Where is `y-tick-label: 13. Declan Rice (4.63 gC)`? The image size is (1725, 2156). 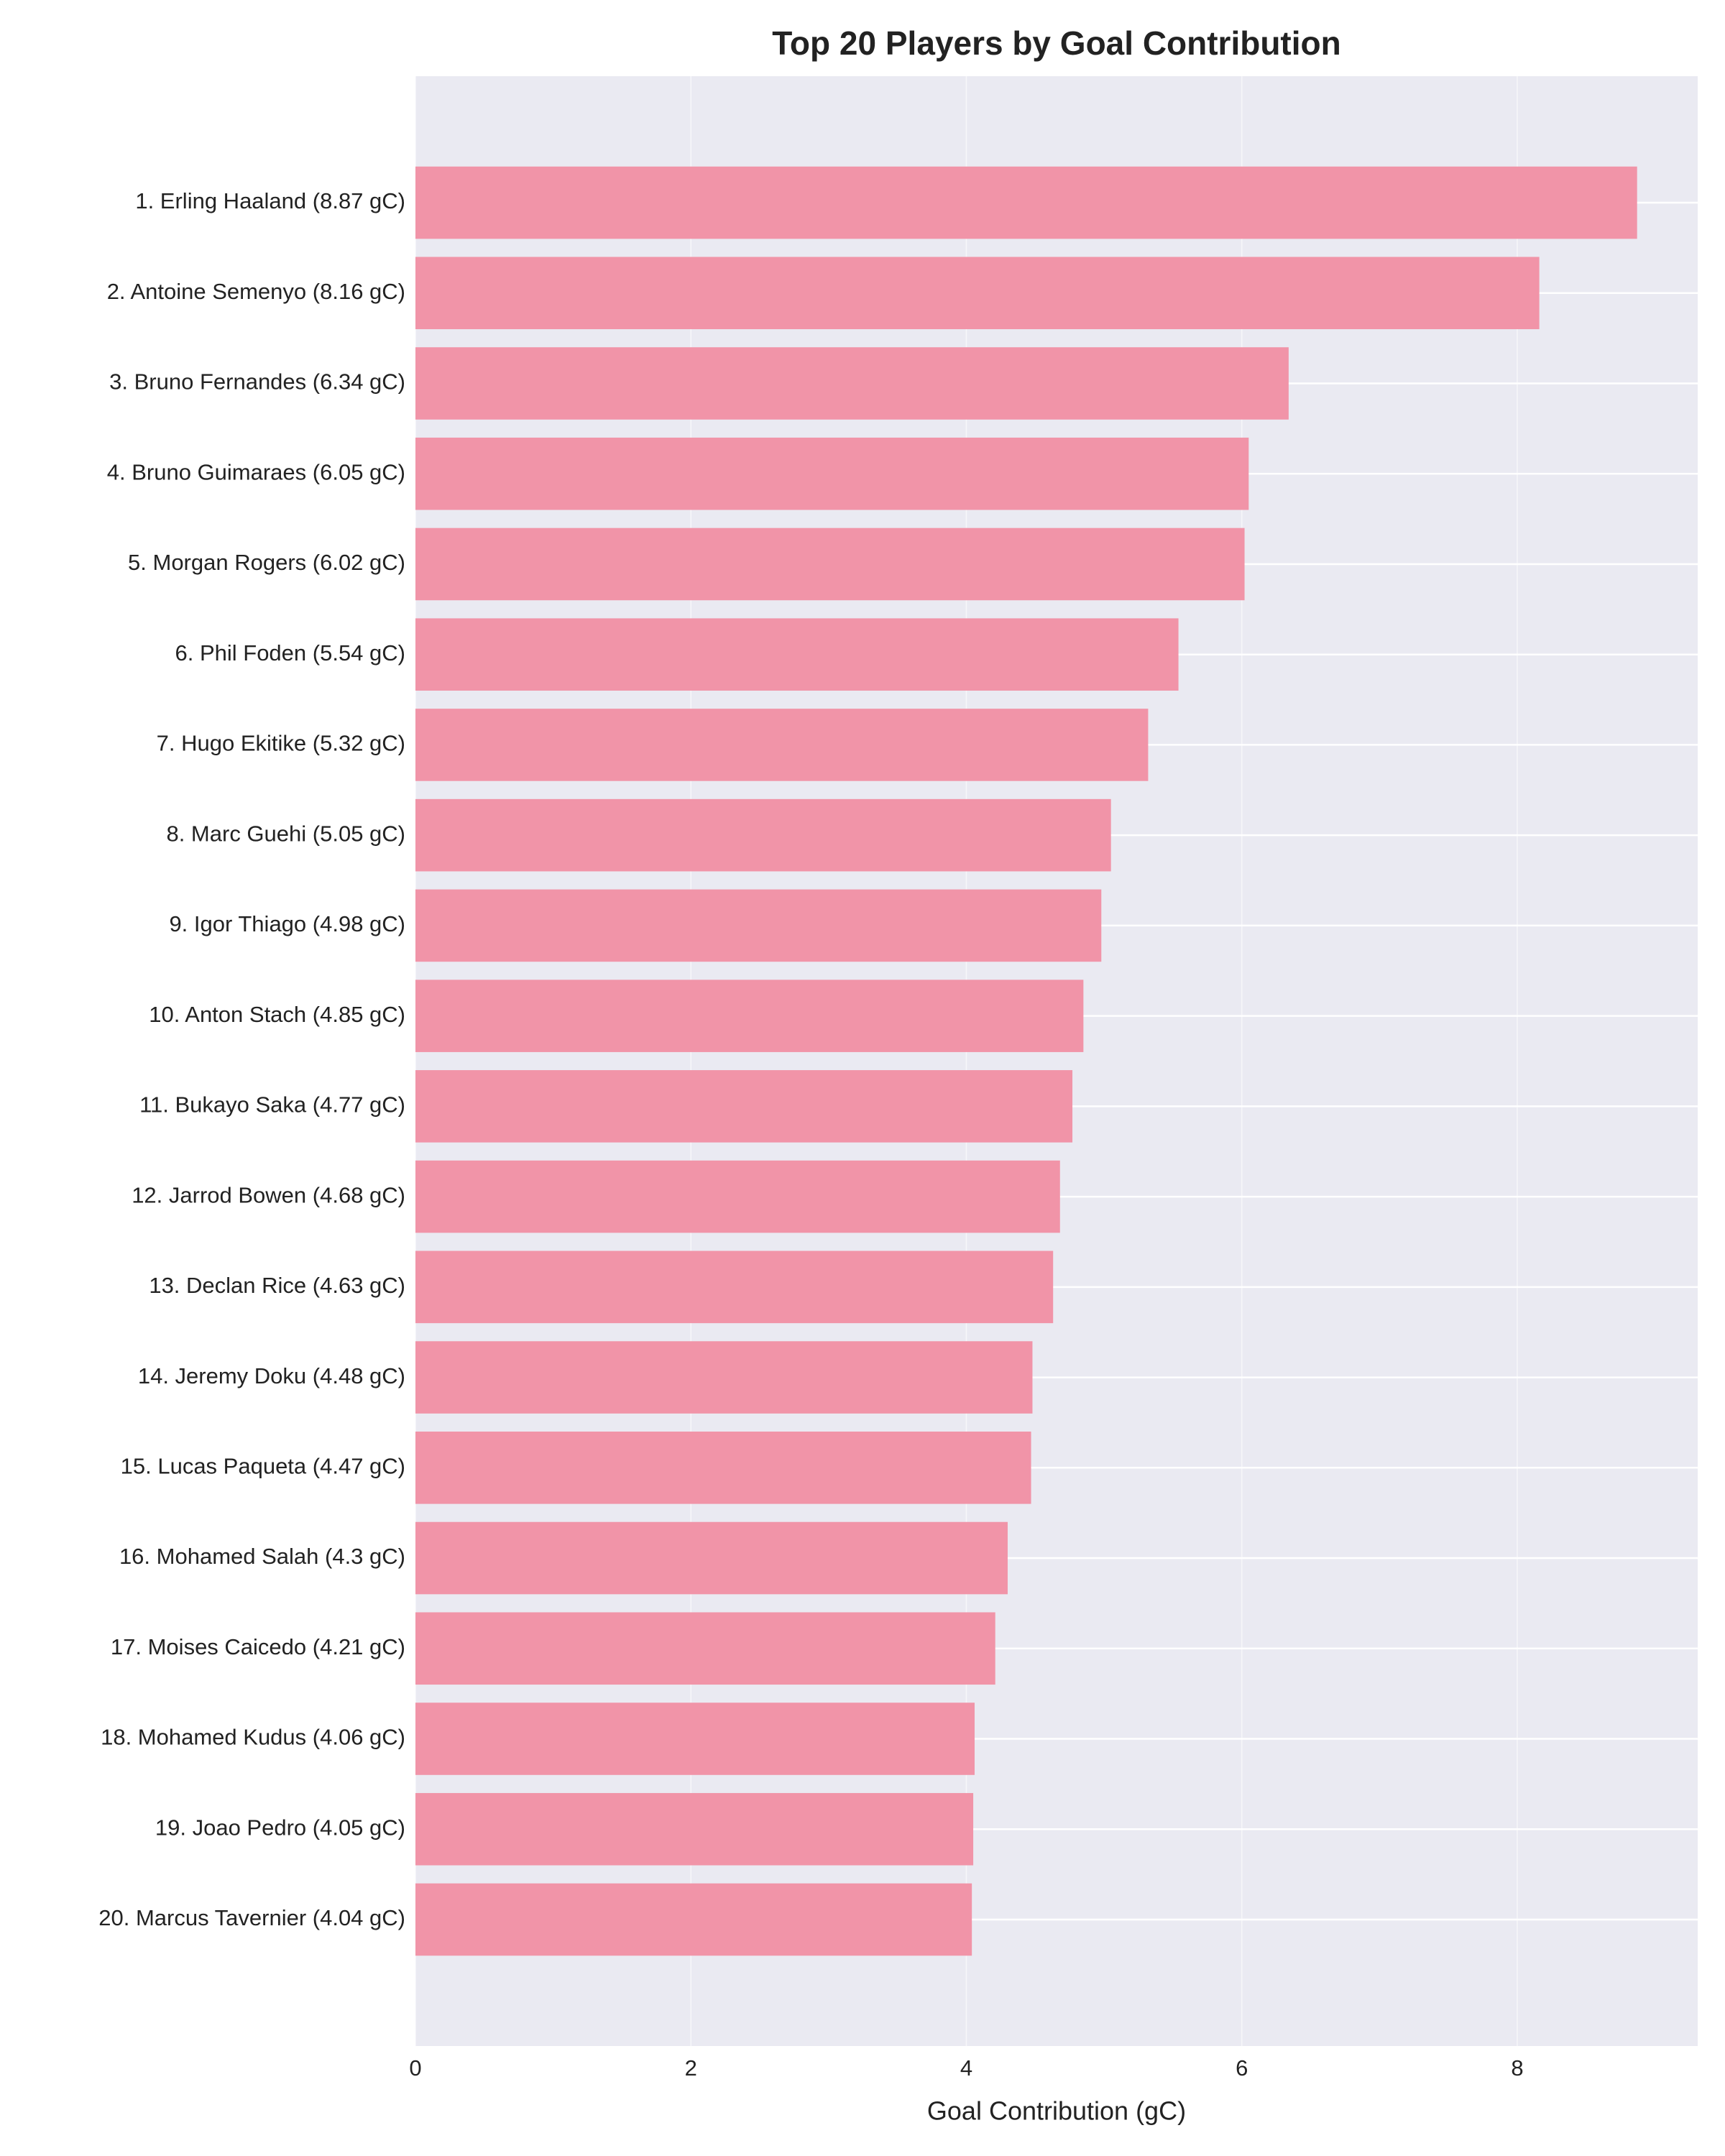 y-tick-label: 13. Declan Rice (4.63 gC) is located at coordinates (277, 1286).